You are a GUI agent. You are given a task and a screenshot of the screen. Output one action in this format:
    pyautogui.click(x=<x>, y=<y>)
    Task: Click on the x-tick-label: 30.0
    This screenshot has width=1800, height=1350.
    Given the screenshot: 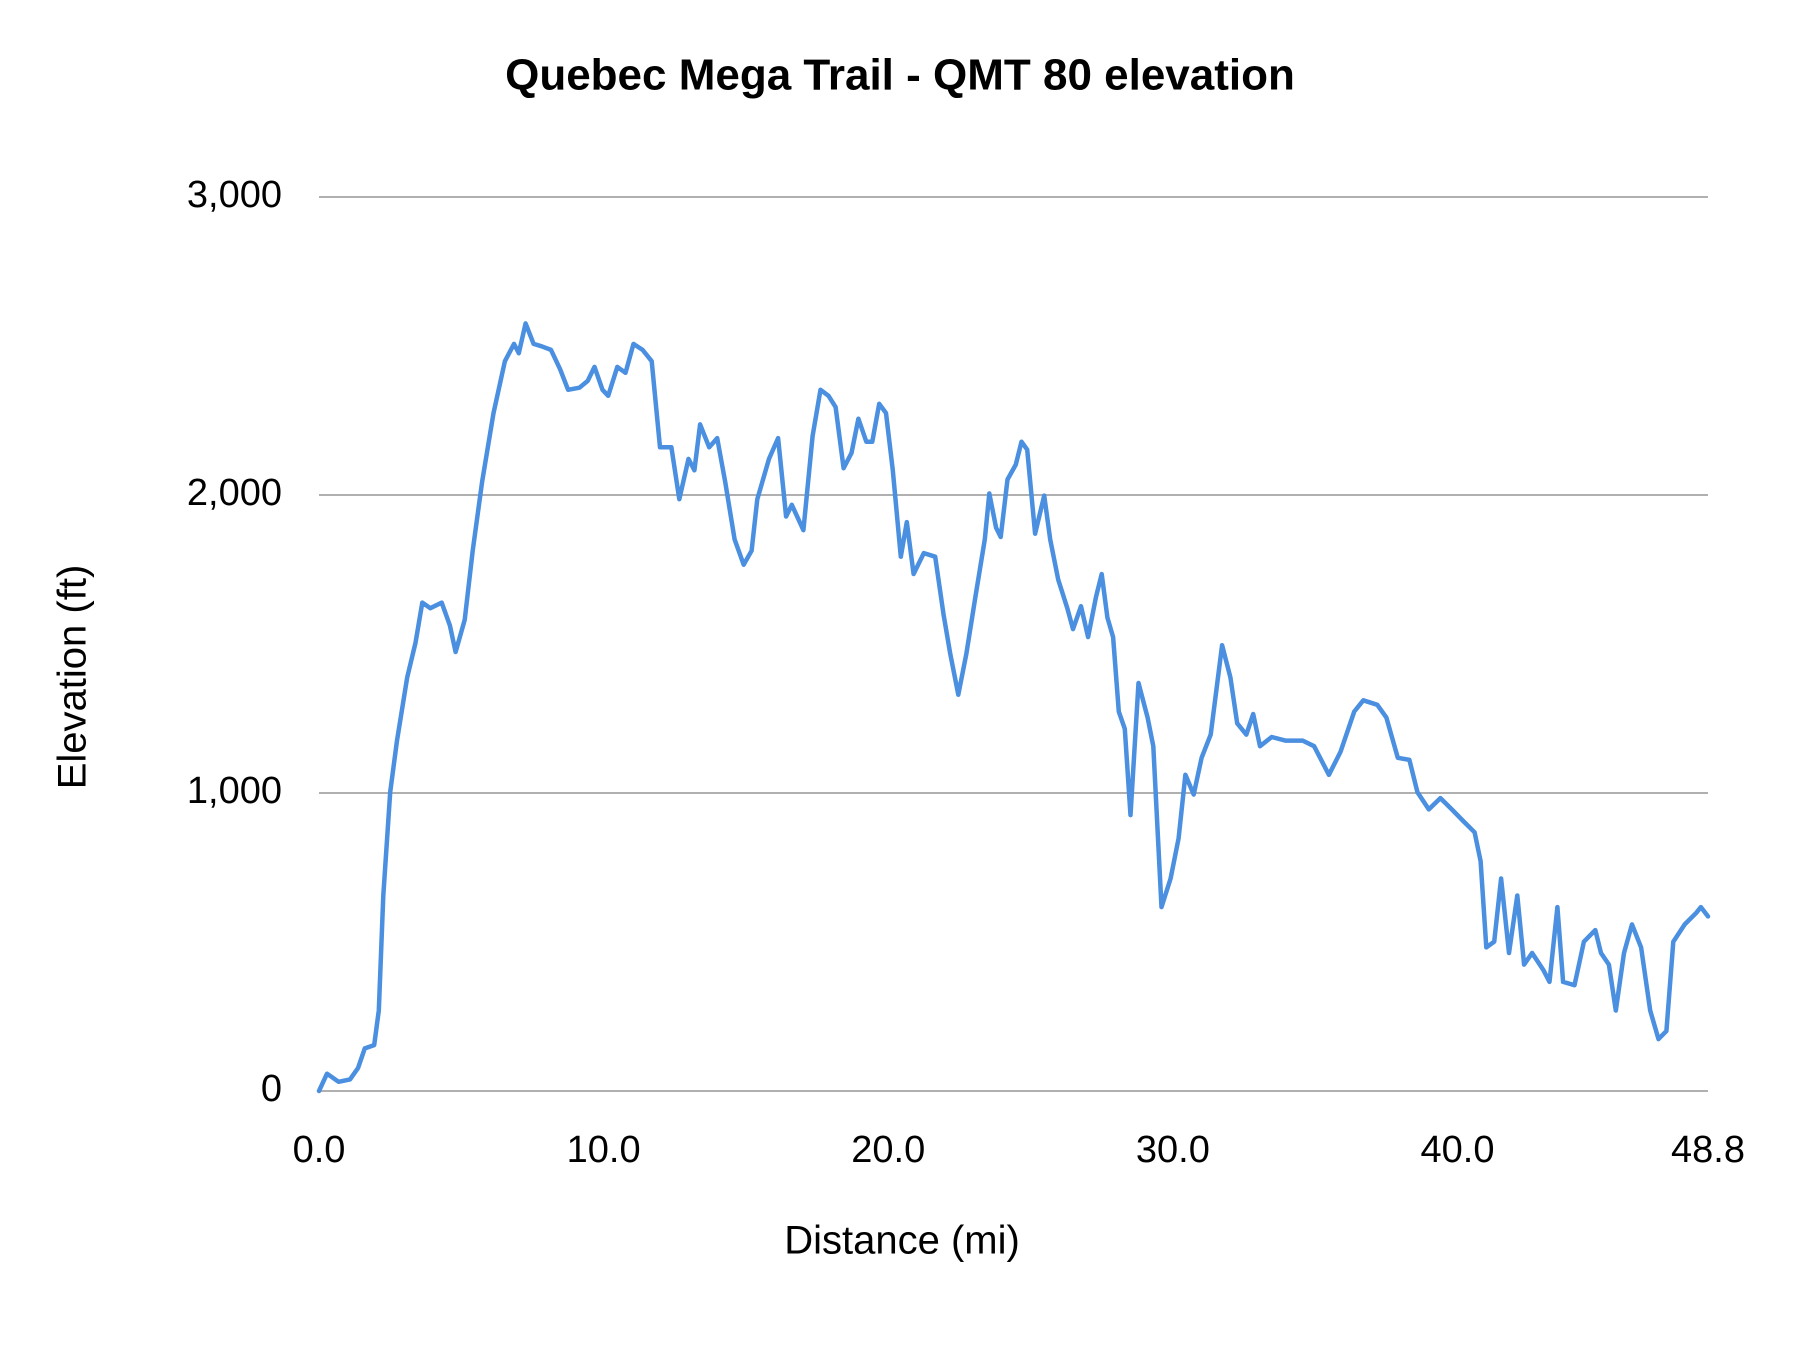 What is the action you would take?
    pyautogui.click(x=1173, y=1150)
    